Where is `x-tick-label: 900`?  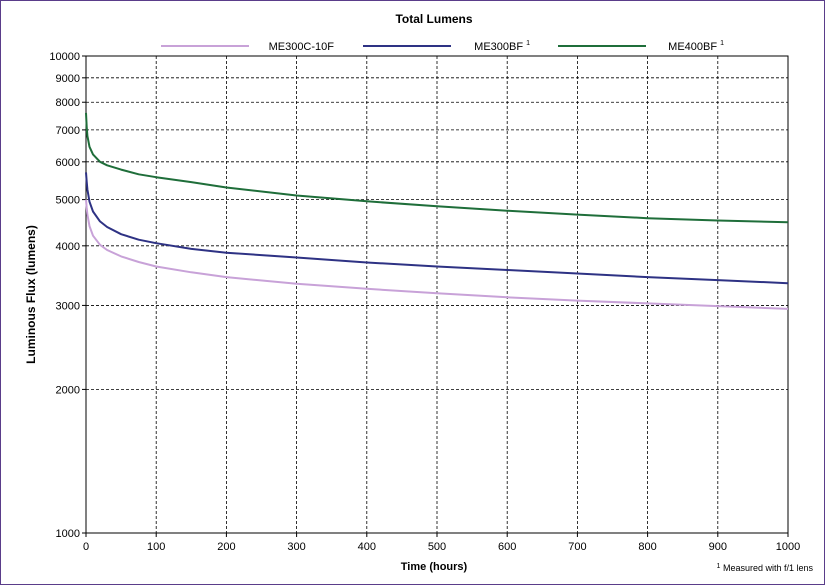 x-tick-label: 900 is located at coordinates (718, 547).